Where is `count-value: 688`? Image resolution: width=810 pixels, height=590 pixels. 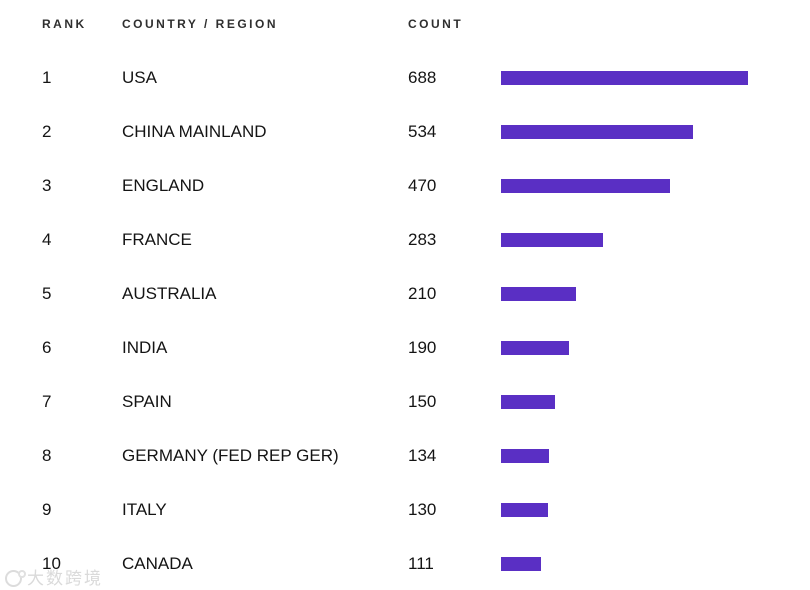
count-value: 688 is located at coordinates (422, 77).